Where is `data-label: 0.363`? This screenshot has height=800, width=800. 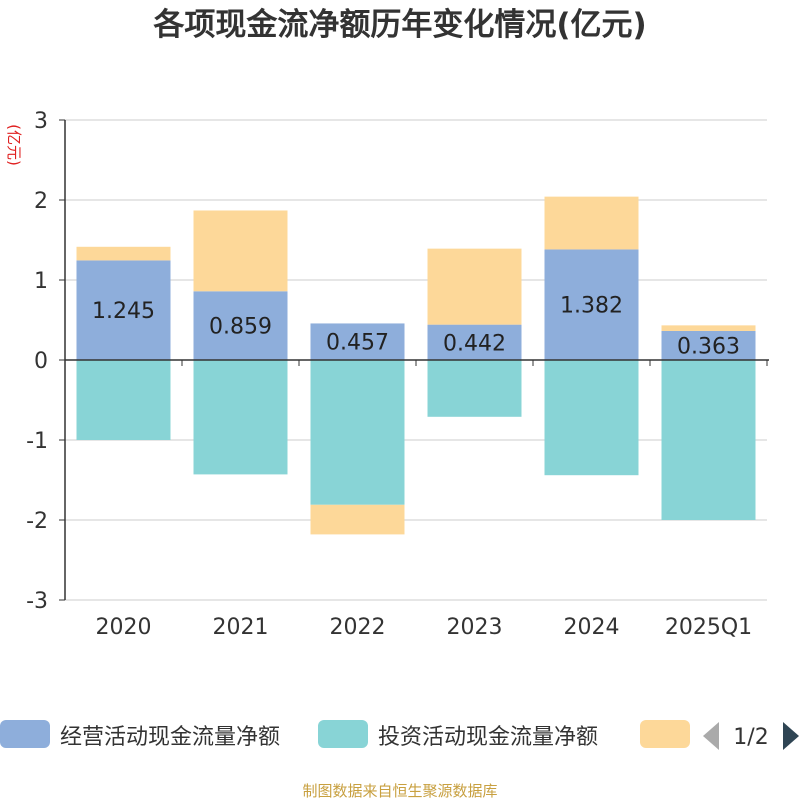
data-label: 0.363 is located at coordinates (708, 346).